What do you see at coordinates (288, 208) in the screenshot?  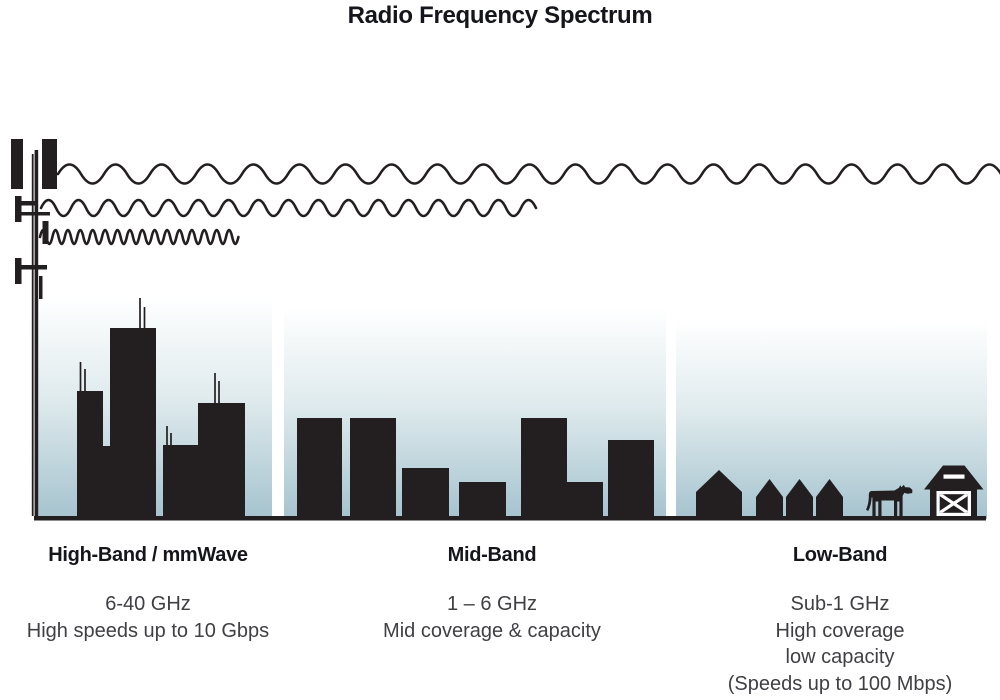 I see `mid-wavelength-wave-icon` at bounding box center [288, 208].